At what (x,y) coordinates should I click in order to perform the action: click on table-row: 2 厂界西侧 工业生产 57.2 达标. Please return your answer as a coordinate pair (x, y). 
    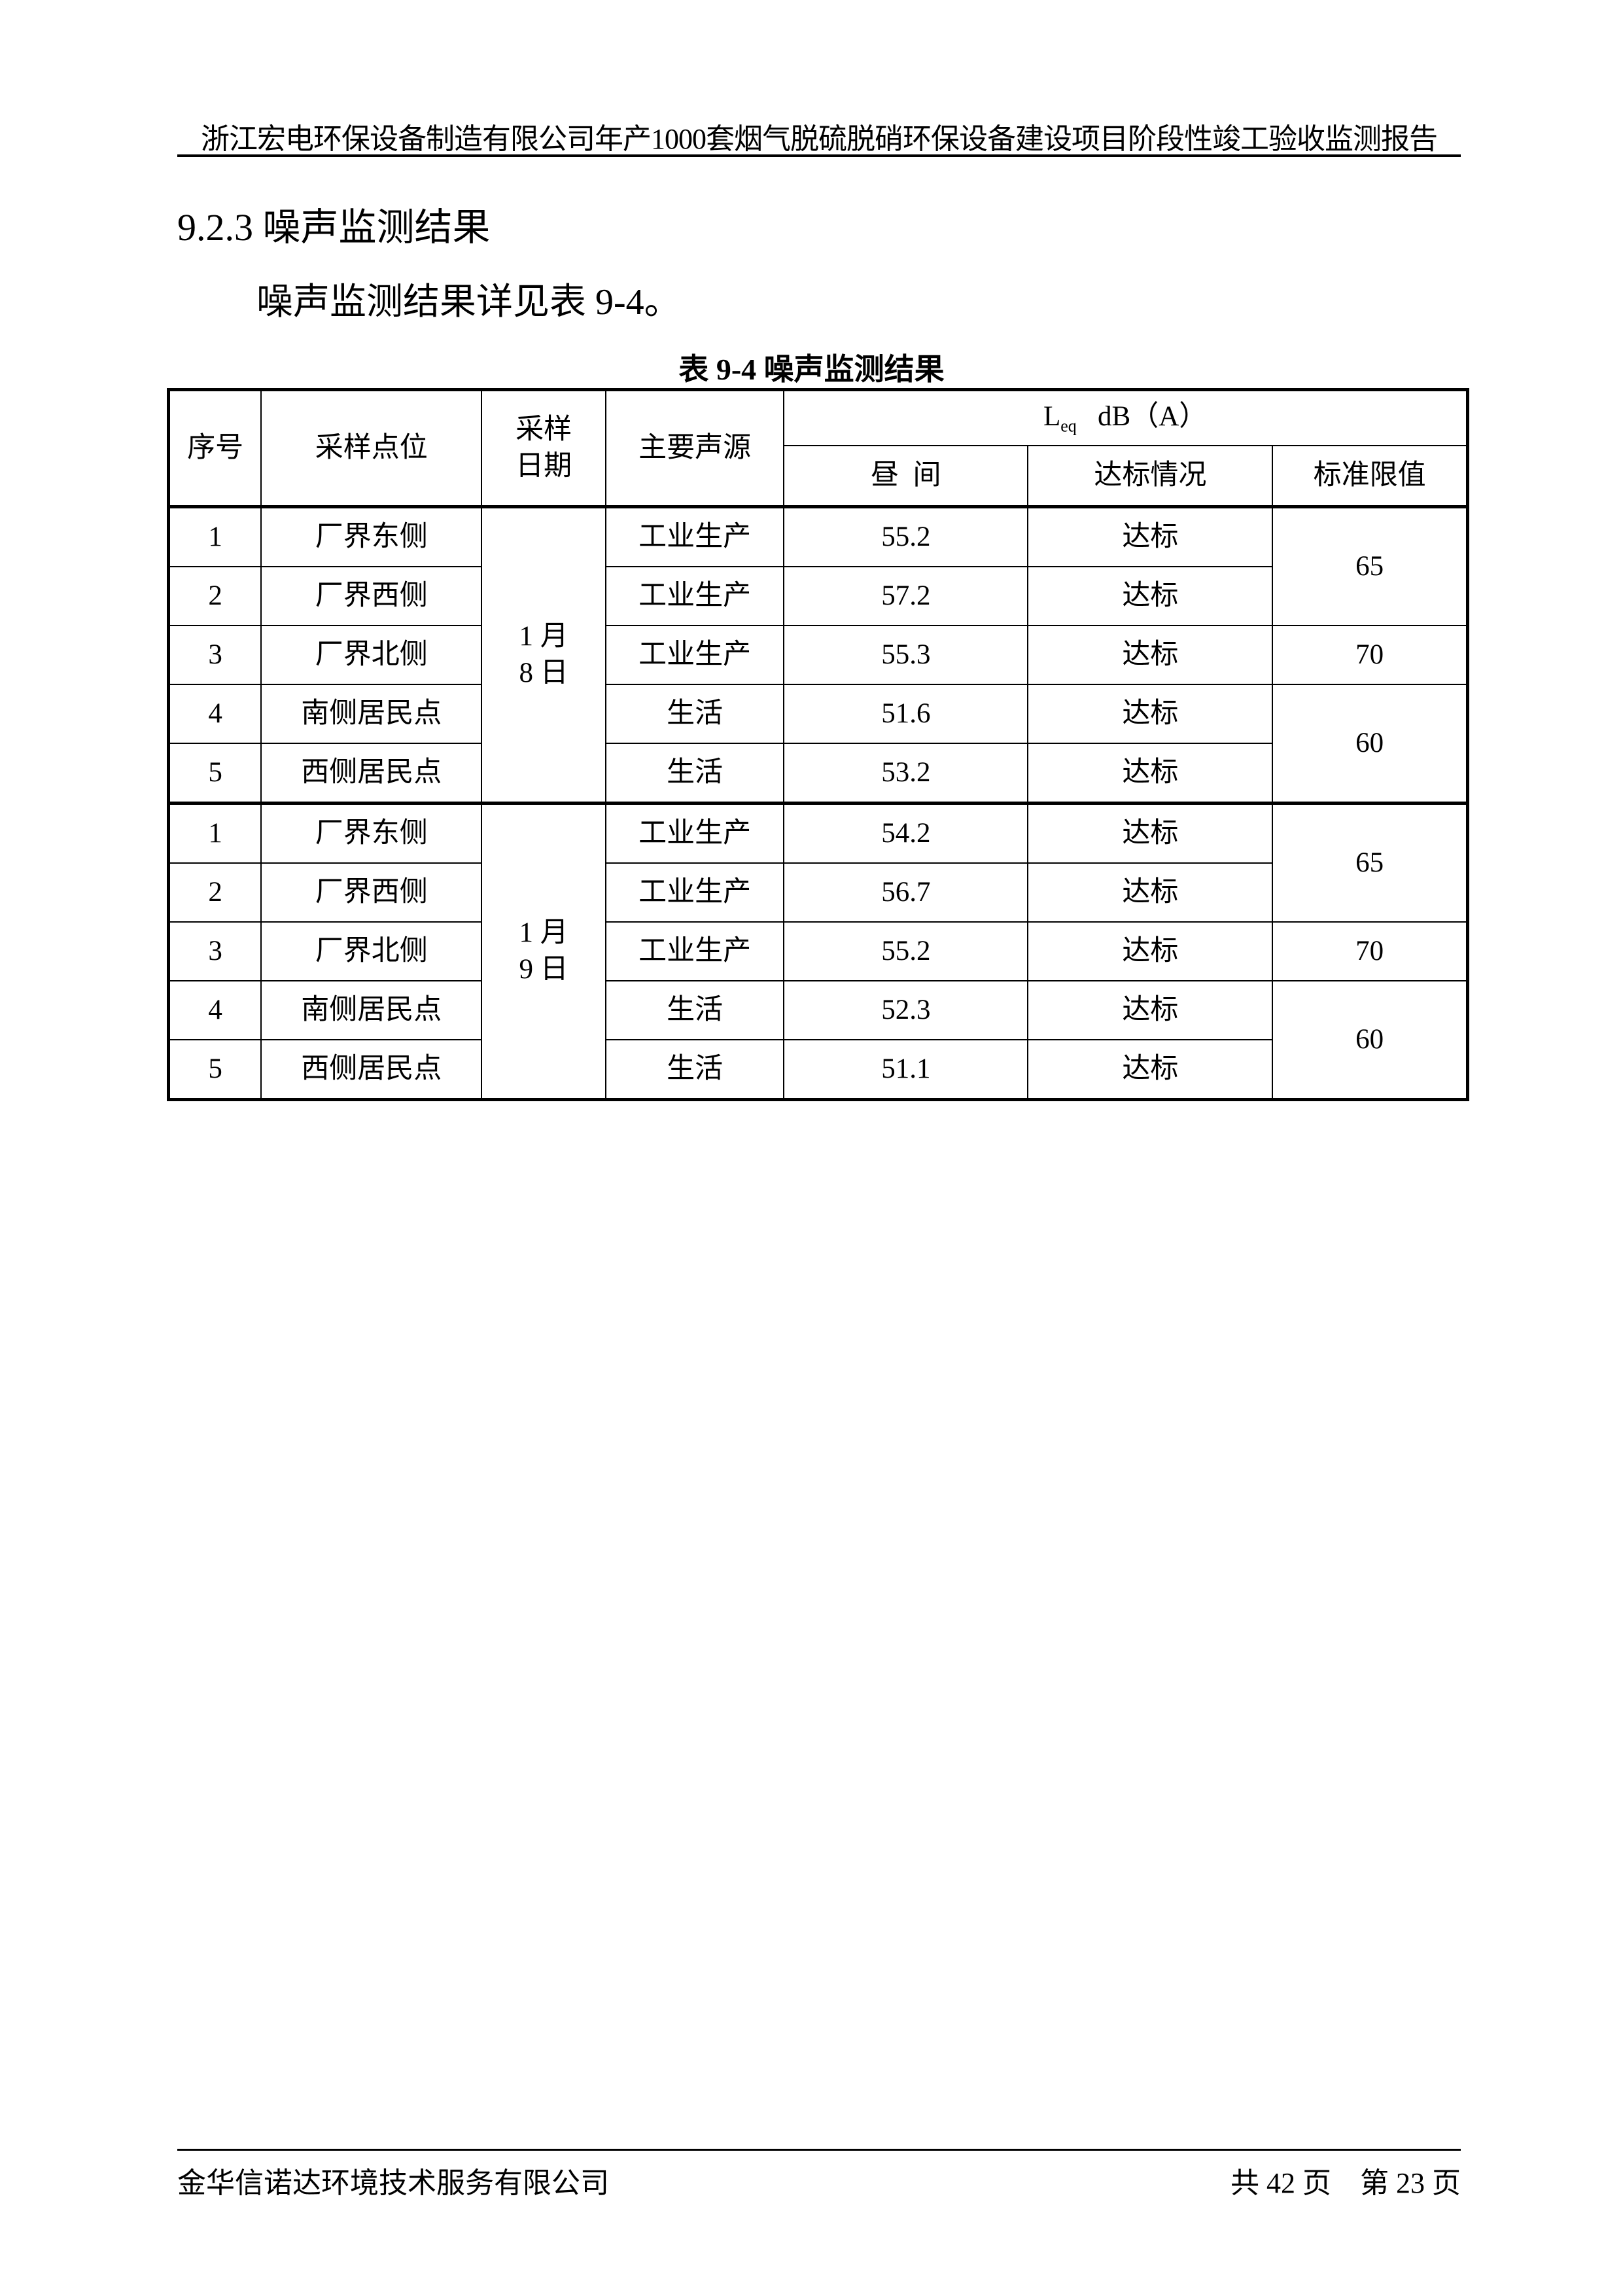
    Looking at the image, I should click on (817, 596).